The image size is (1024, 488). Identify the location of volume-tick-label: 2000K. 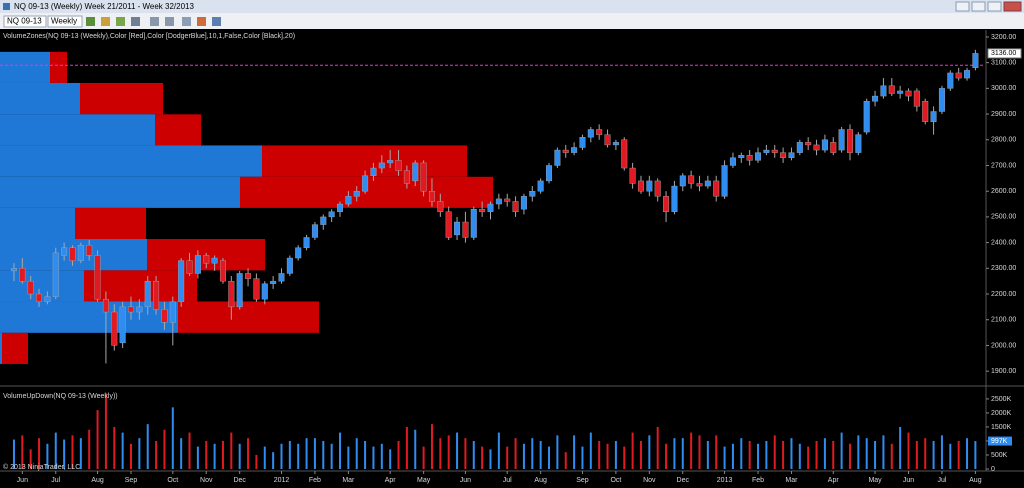
(1001, 413).